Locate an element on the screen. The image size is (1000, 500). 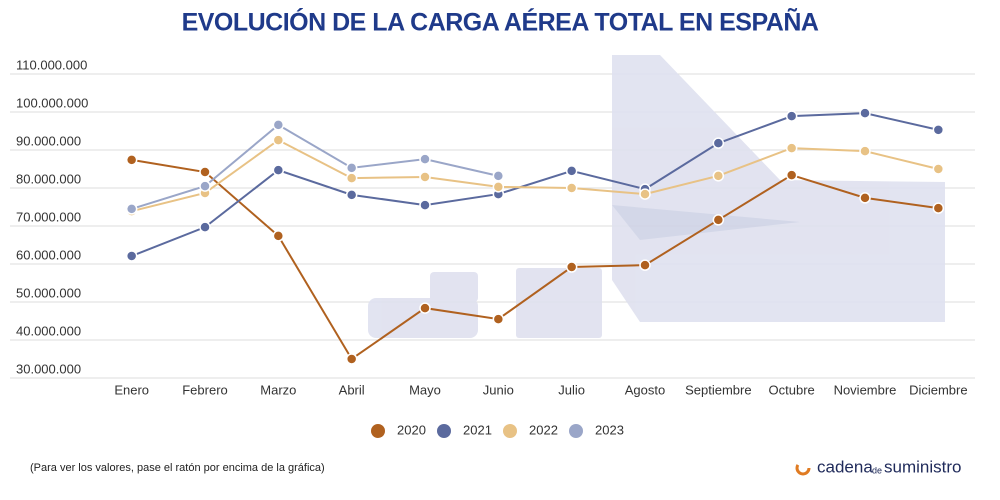
y-tick-label: 100.000.000 is located at coordinates (52, 102).